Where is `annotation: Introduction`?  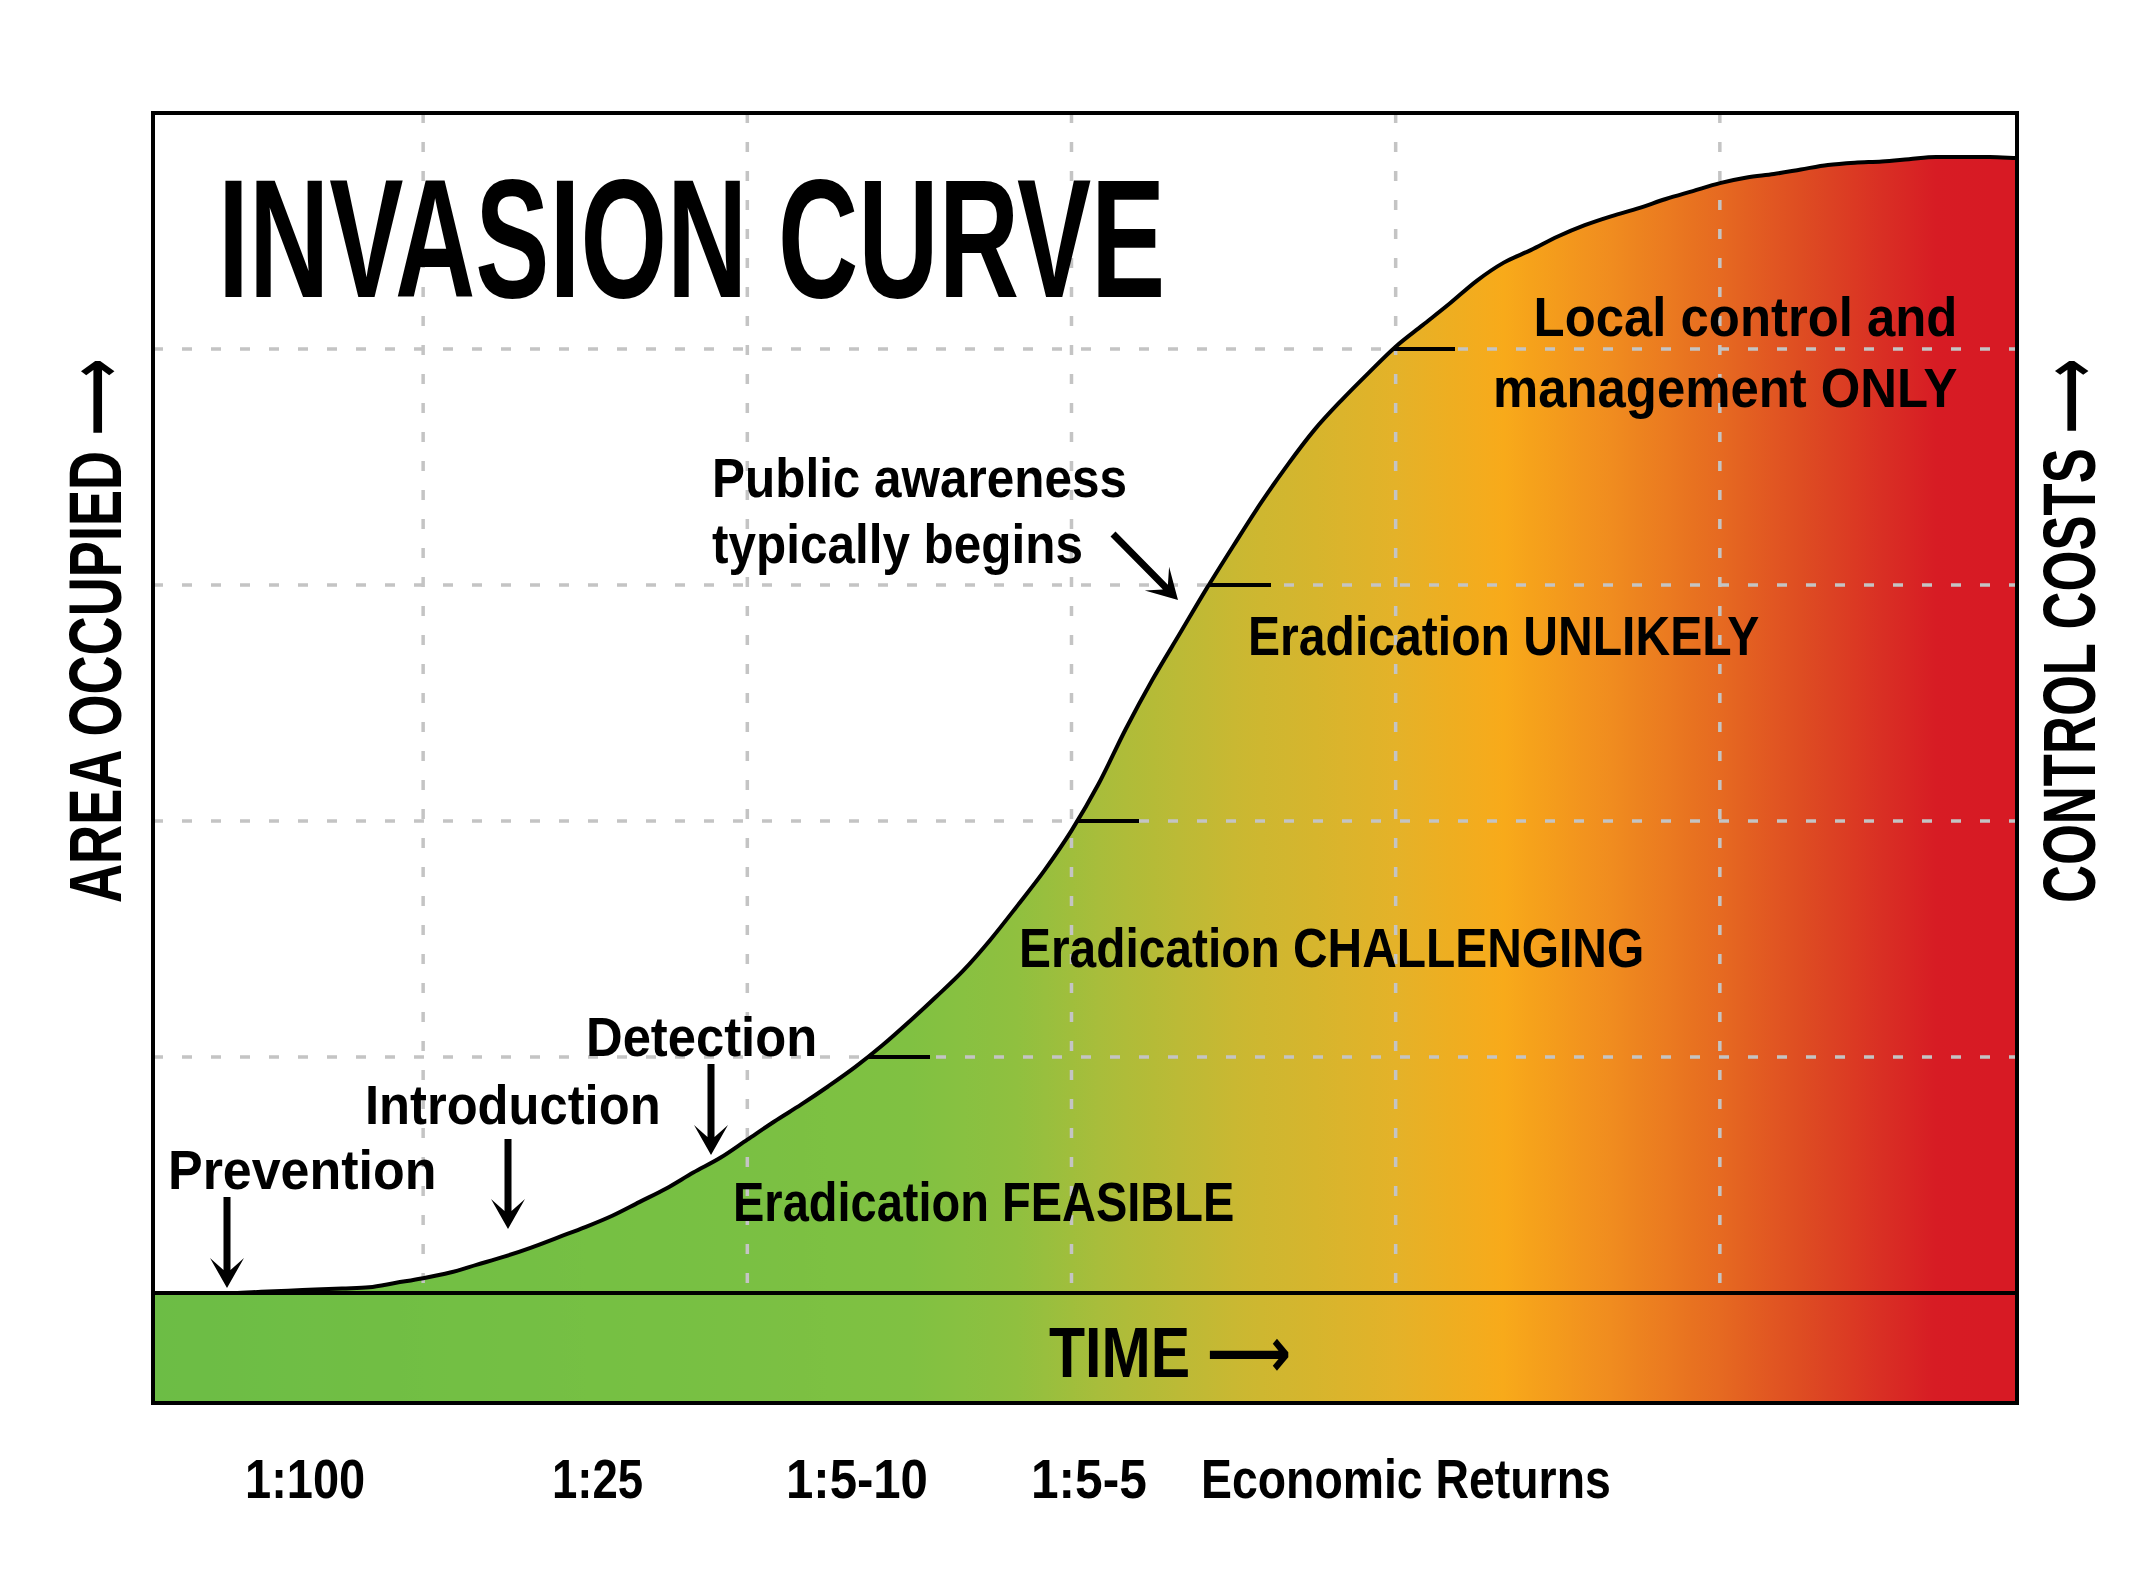
annotation: Introduction is located at coordinates (513, 1104).